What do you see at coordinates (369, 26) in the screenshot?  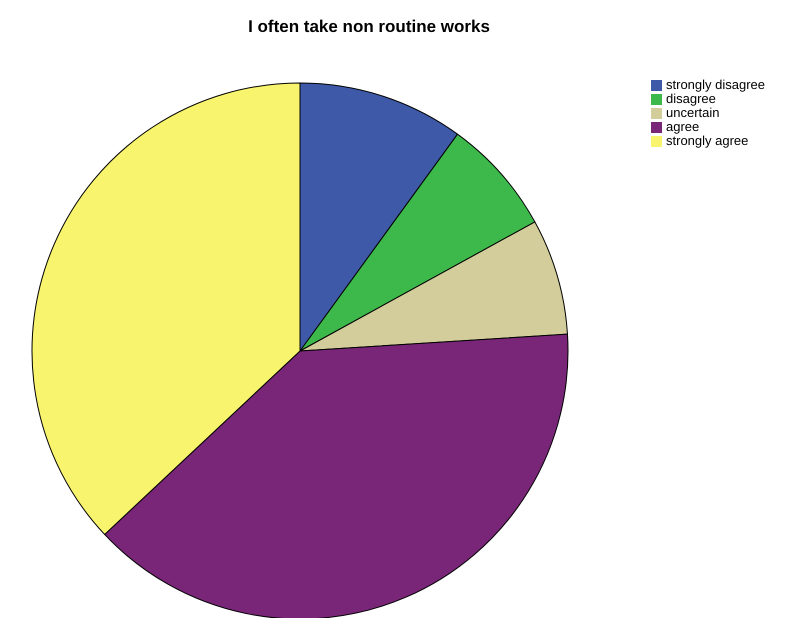 I see `chart-title: I often take non routine works` at bounding box center [369, 26].